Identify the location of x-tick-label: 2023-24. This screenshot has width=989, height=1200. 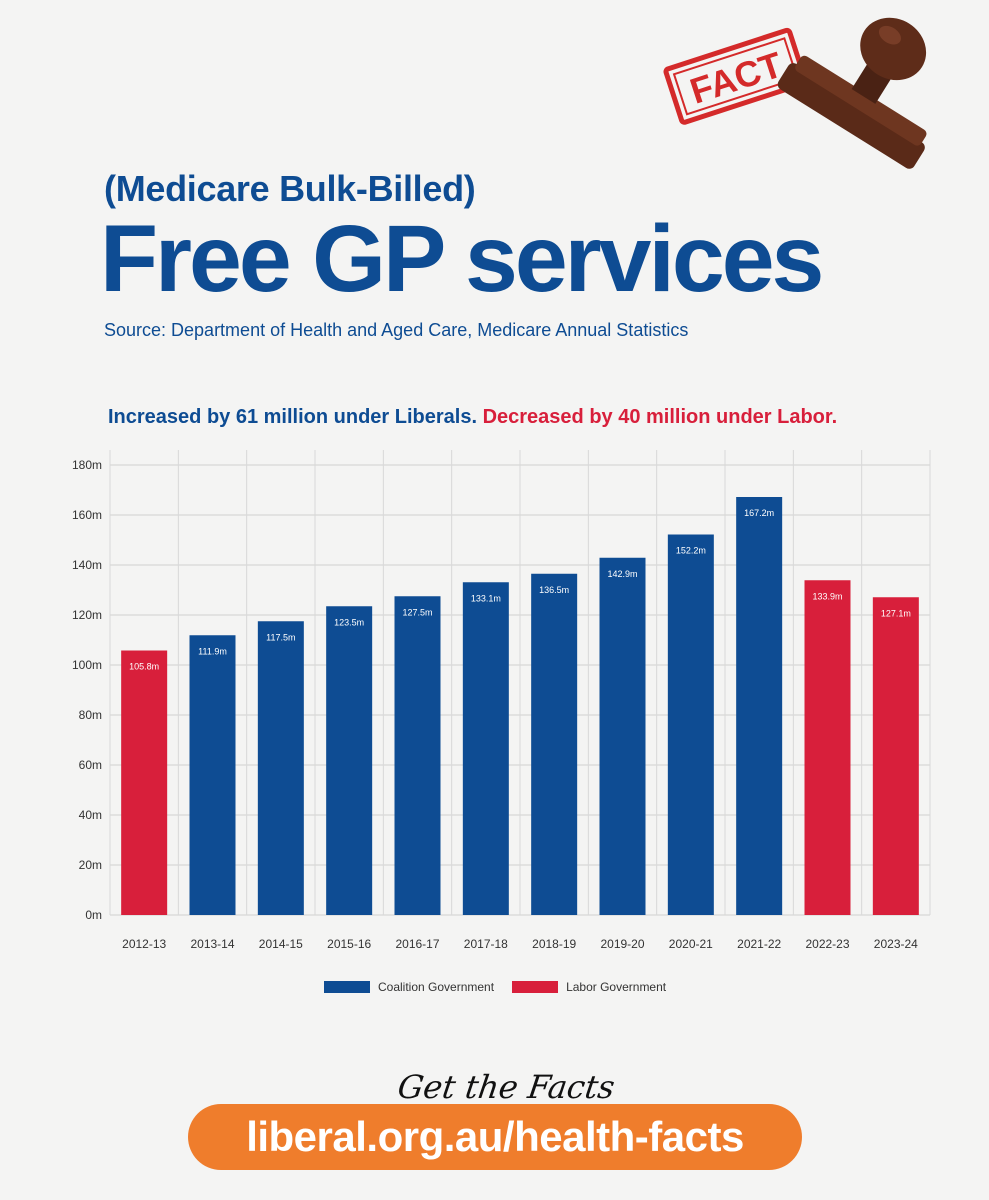
(896, 944).